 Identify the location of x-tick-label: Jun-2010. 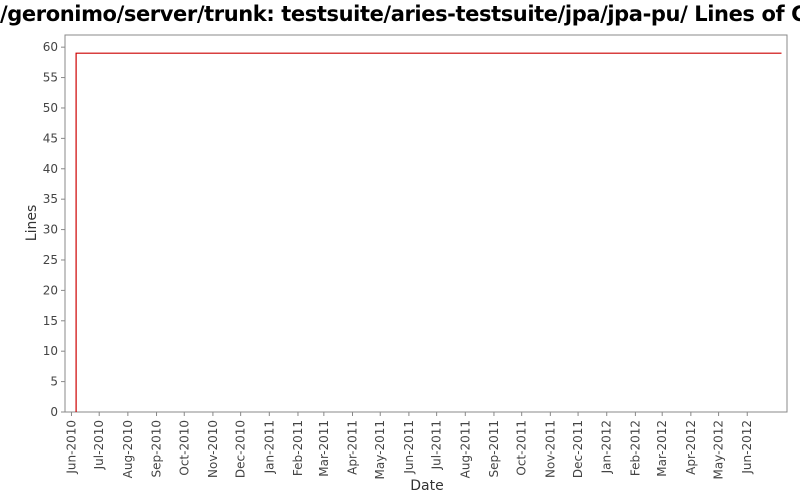
(71, 447).